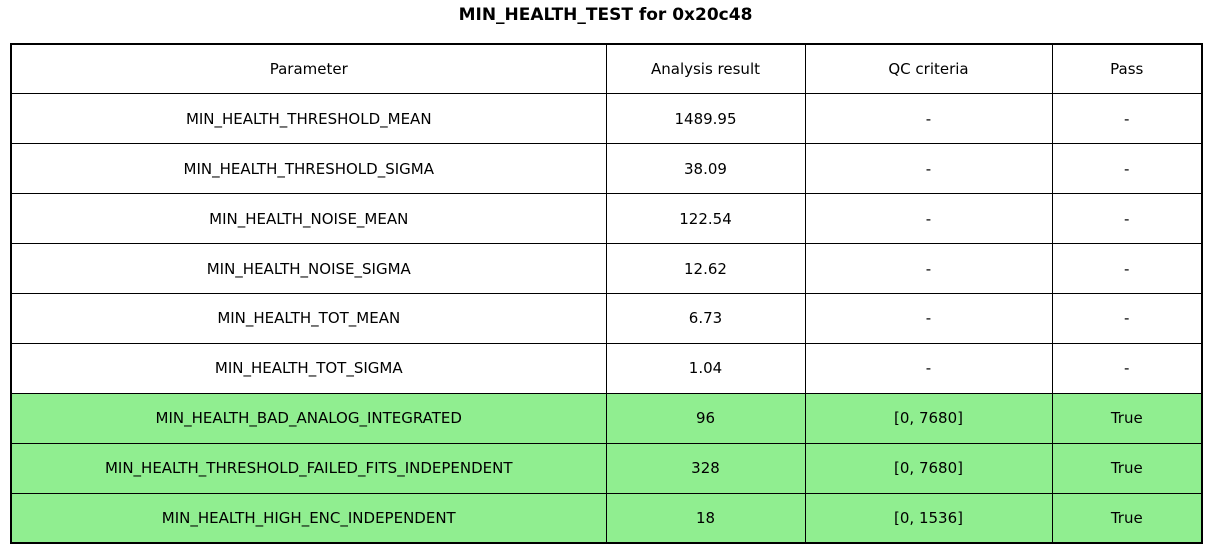 The height and width of the screenshot is (553, 1210). I want to click on cell-parameter: MIN_HEALTH_NOISE_MEAN, so click(308, 219).